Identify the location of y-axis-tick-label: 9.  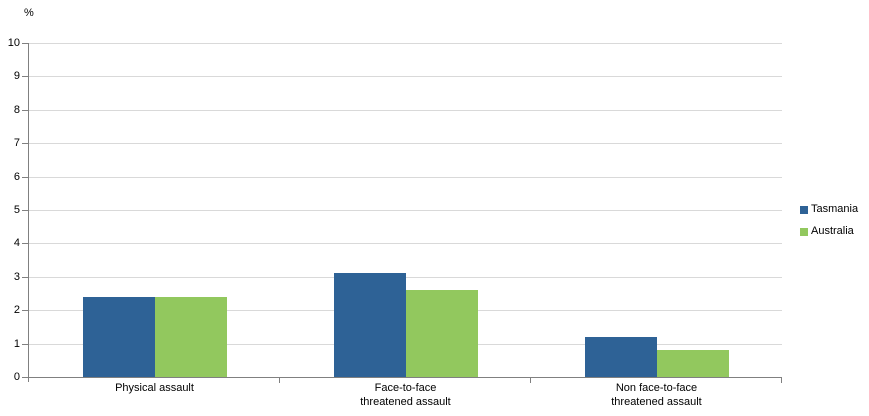
(16, 76).